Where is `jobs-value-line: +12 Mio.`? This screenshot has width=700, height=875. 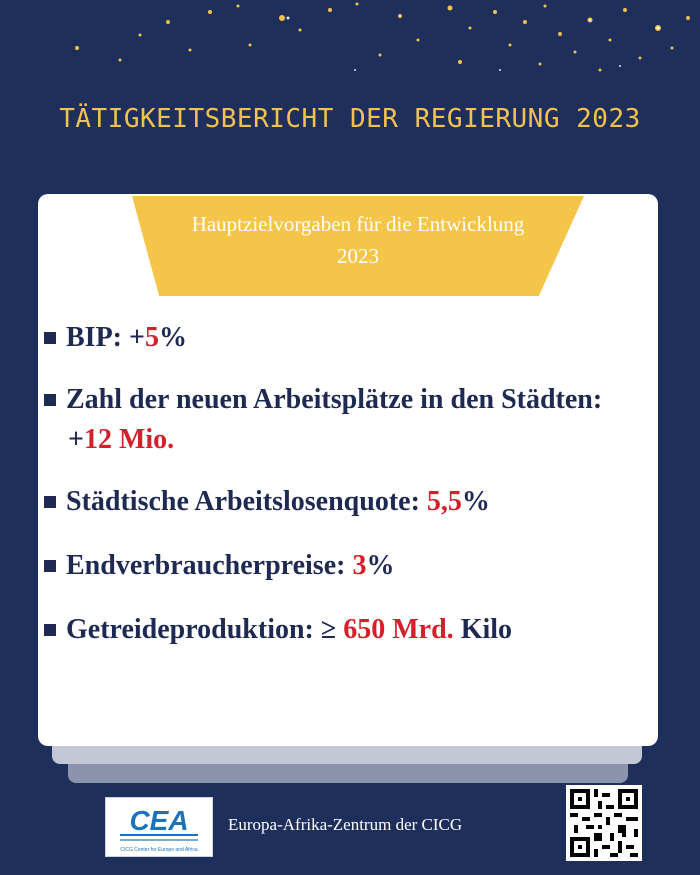
jobs-value-line: +12 Mio. is located at coordinates (121, 439).